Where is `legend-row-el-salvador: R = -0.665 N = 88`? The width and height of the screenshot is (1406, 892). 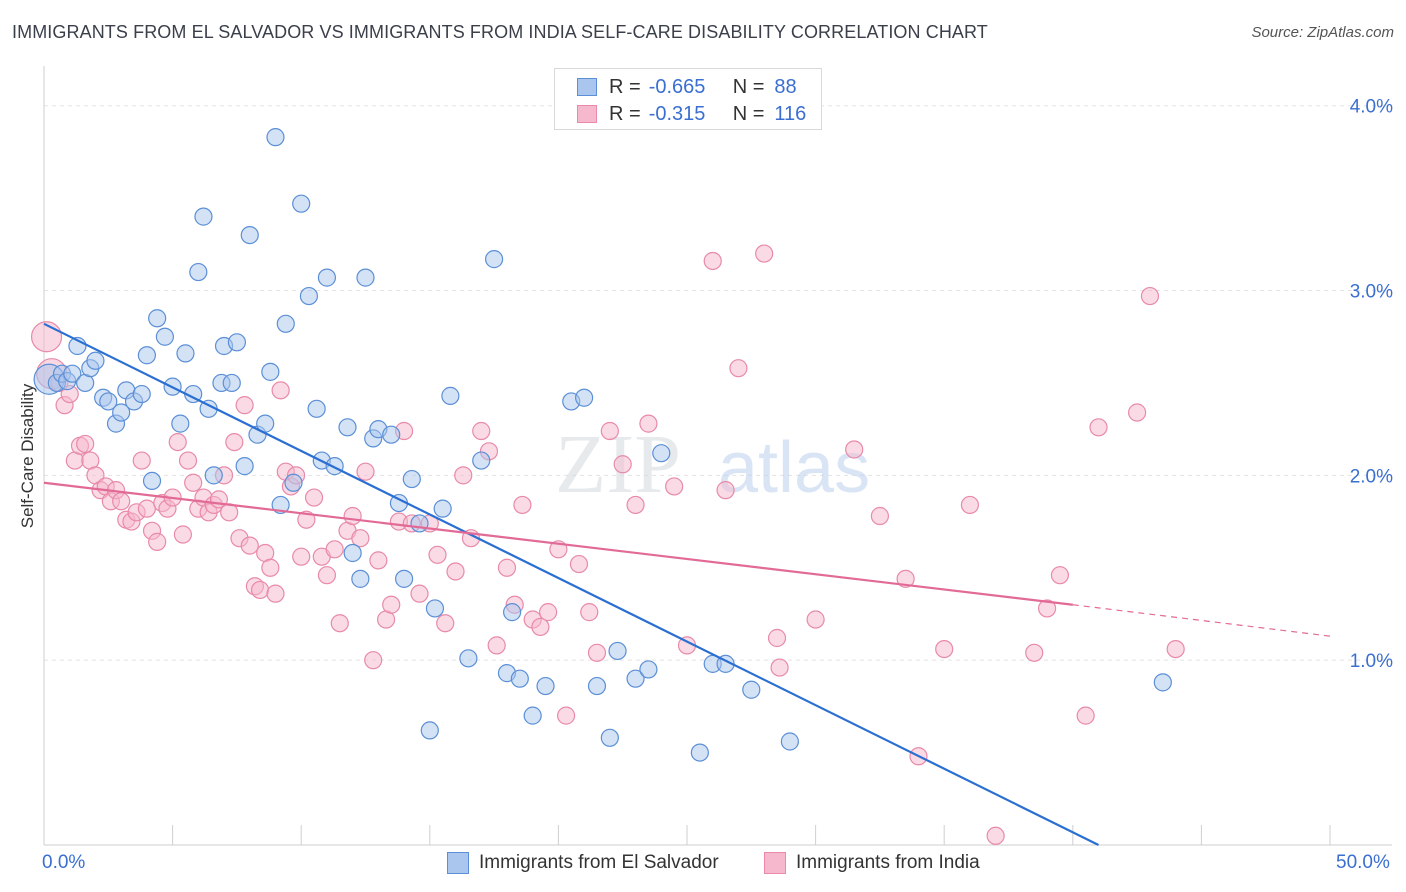 legend-row-el-salvador: R = -0.665 N = 88 is located at coordinates (687, 87).